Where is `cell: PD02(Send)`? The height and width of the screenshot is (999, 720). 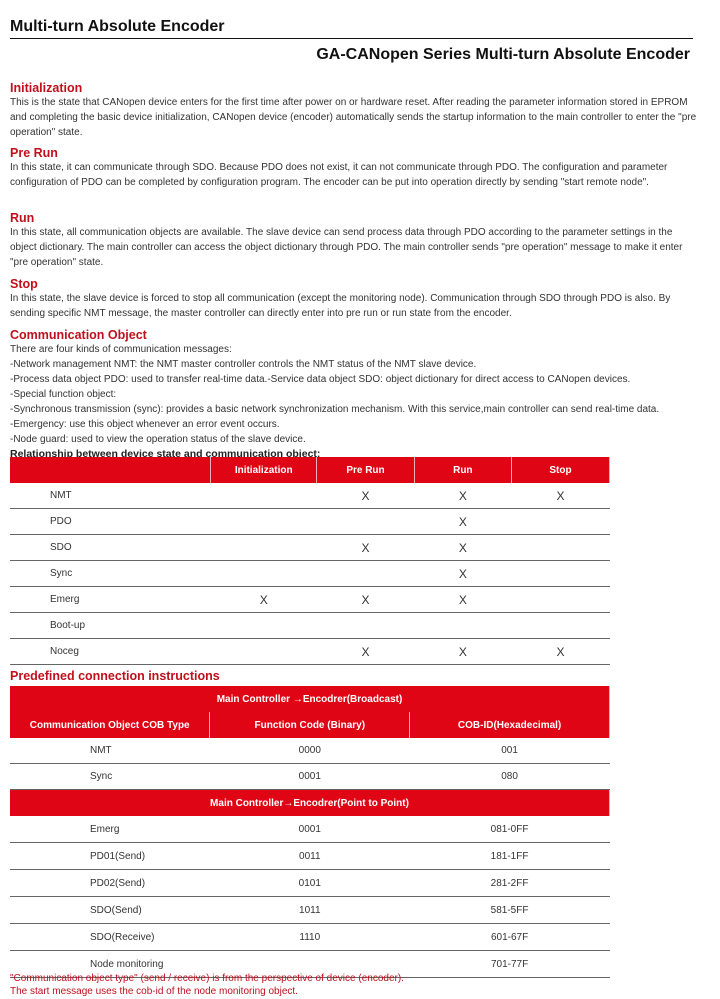 cell: PD02(Send) is located at coordinates (110, 883).